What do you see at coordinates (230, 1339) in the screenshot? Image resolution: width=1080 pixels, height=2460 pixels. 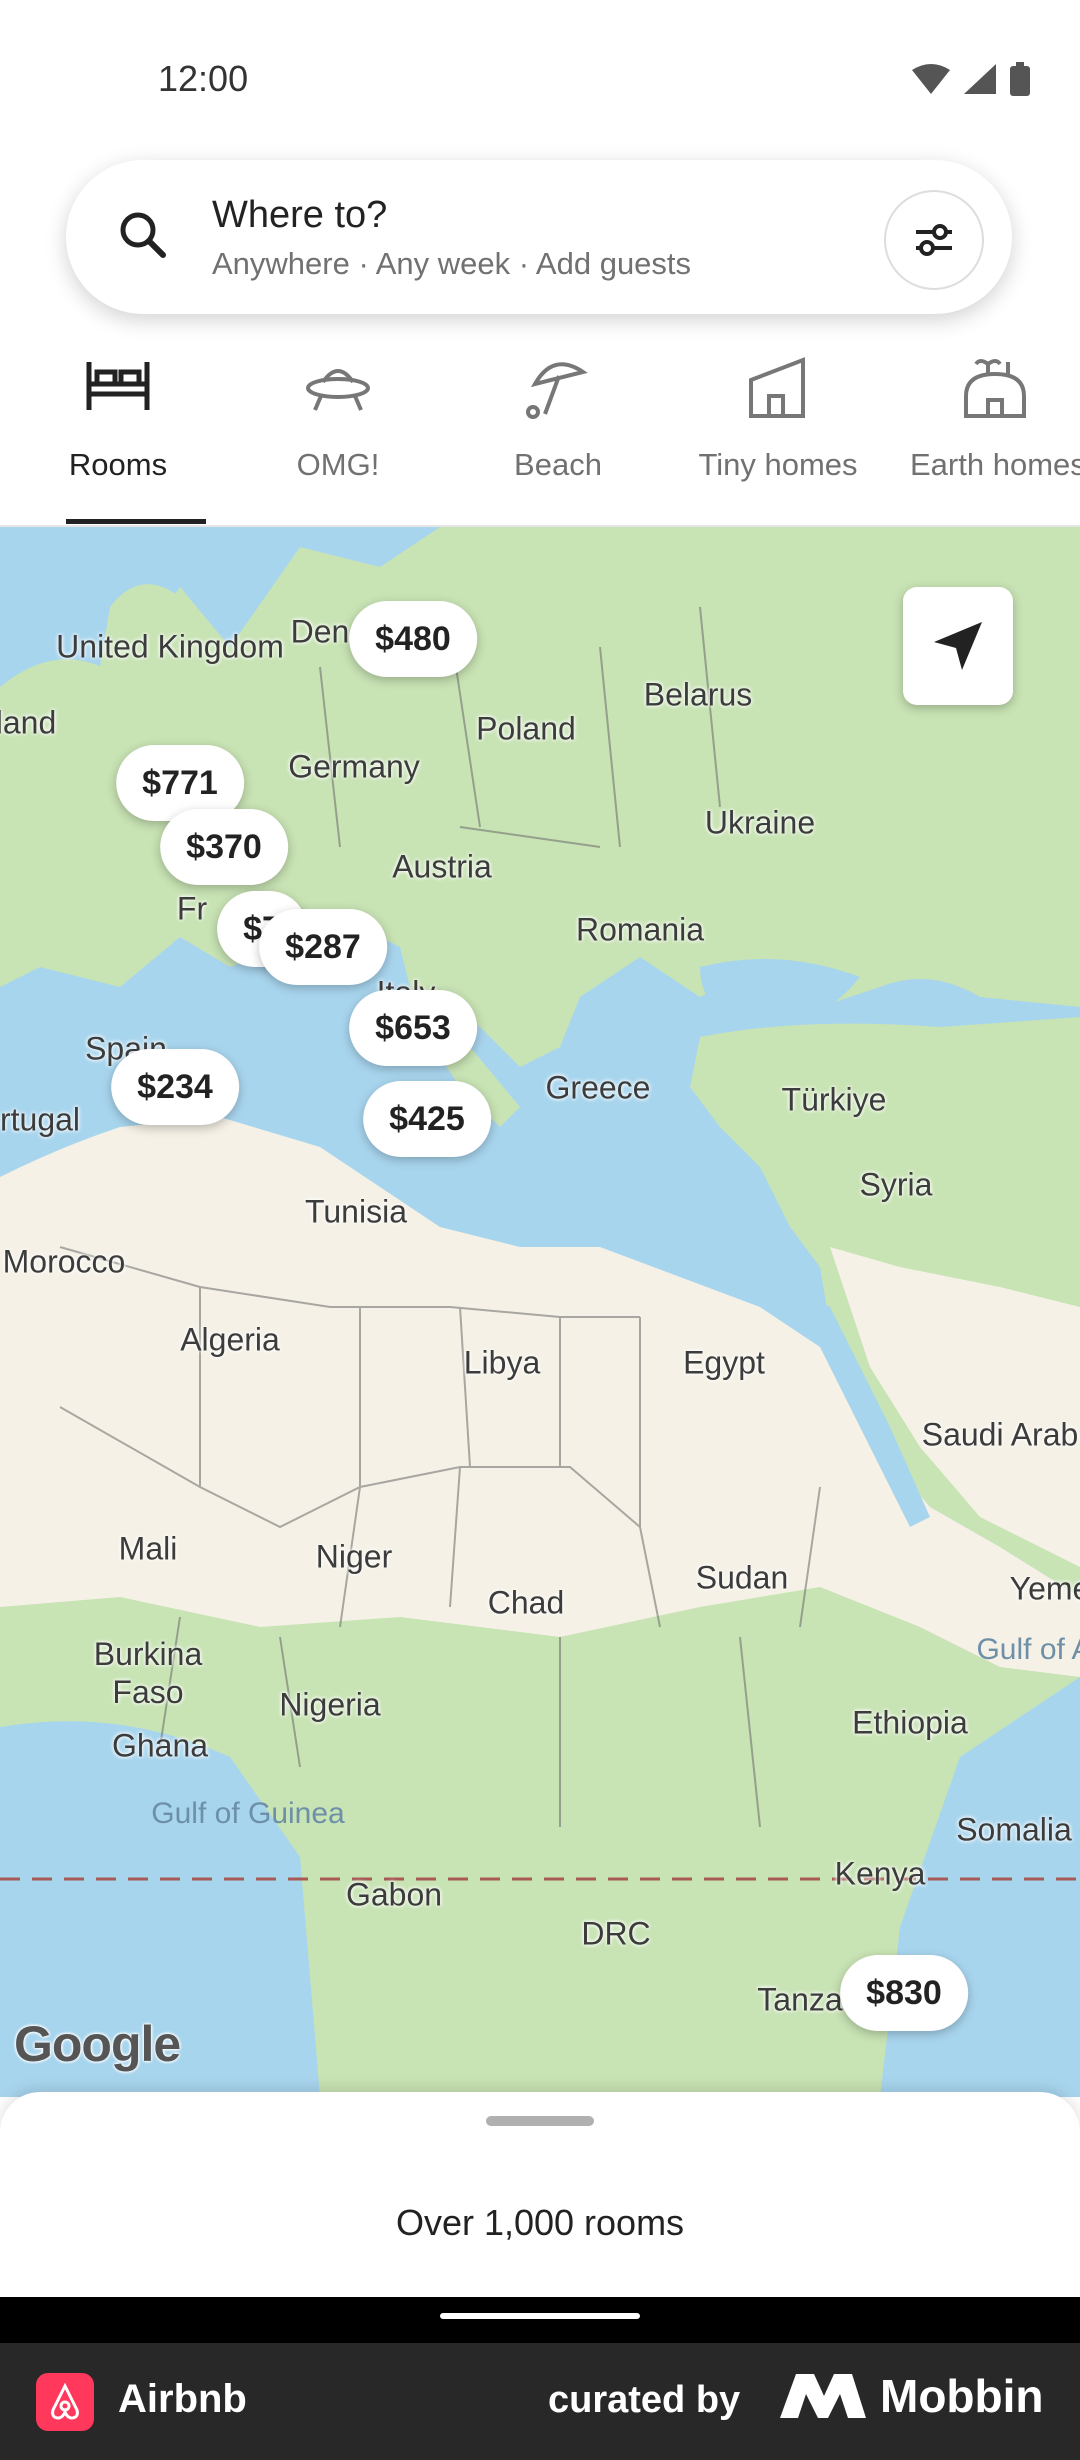 I see `map-label: Algeria` at bounding box center [230, 1339].